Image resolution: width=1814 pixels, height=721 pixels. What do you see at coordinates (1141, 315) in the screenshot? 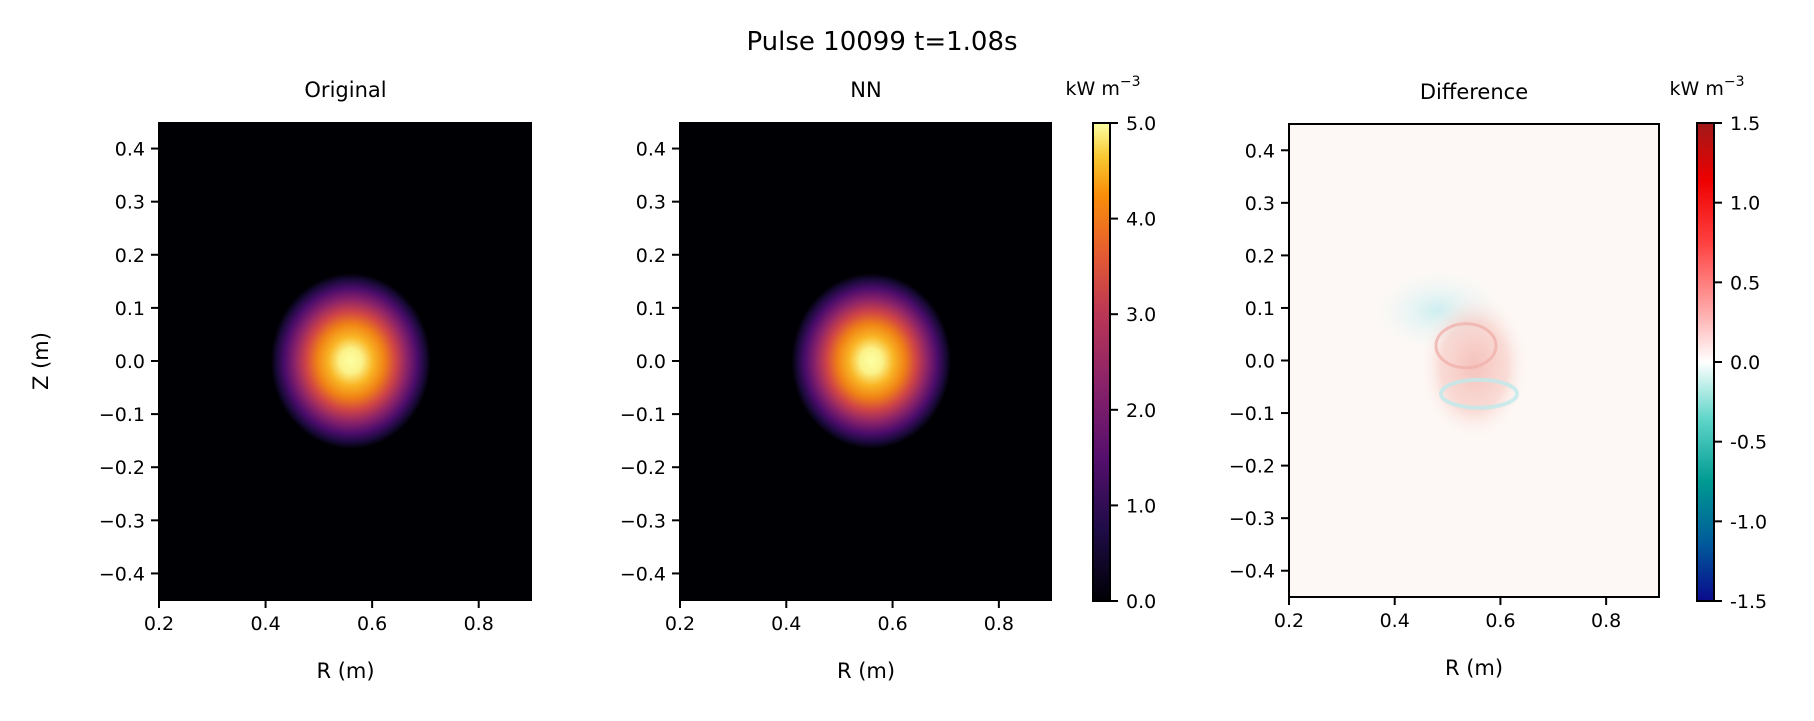
I see `colorbar-tick-label: 3.0` at bounding box center [1141, 315].